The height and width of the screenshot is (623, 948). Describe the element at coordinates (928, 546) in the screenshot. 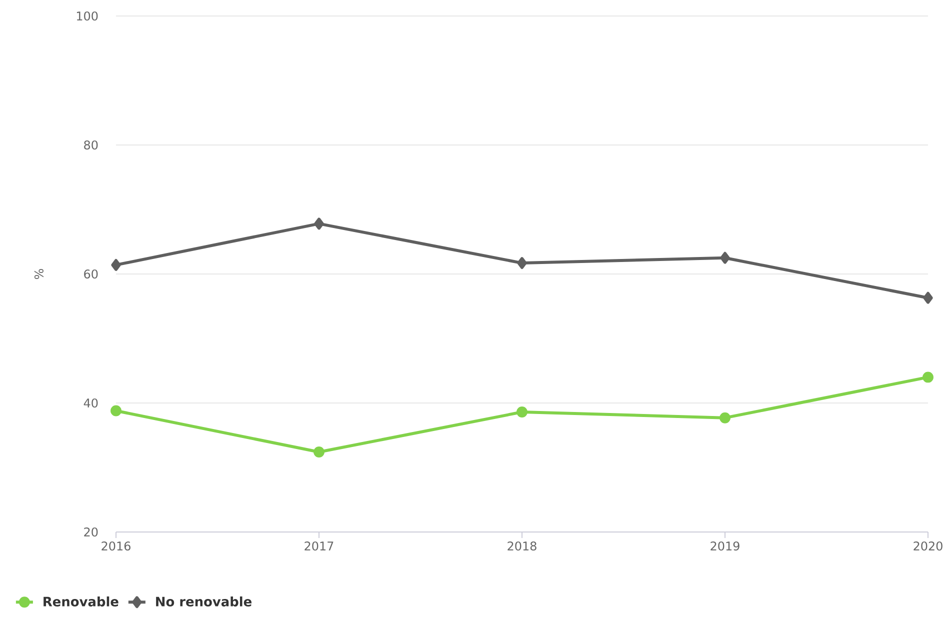

I see `x-tick-label: 2020` at that location.